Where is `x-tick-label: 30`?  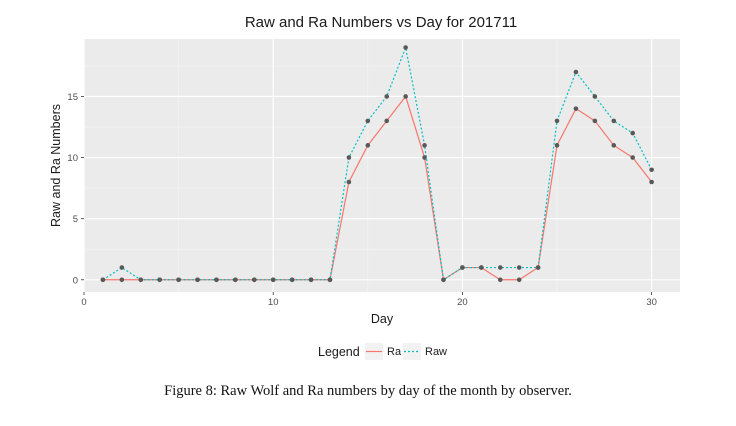 x-tick-label: 30 is located at coordinates (651, 302).